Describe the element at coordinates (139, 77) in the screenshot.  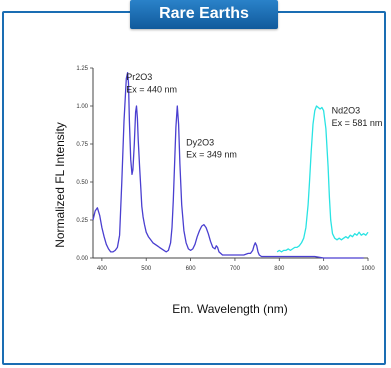
I see `annotation-label: Pr2O3` at that location.